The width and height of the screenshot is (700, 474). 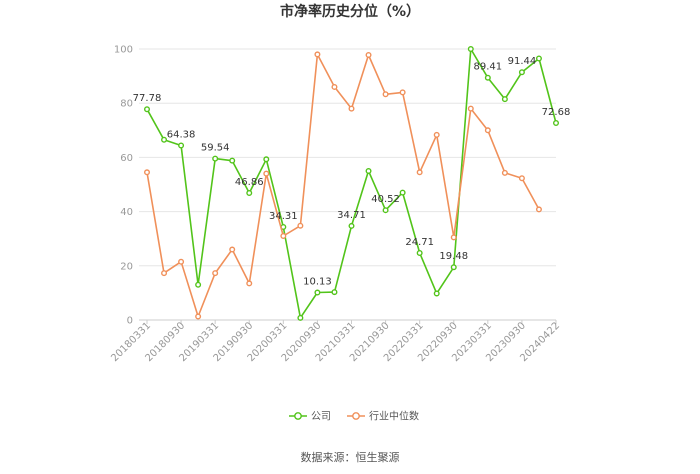 I want to click on legend-item-industry-median: 行业中位数, so click(x=383, y=416).